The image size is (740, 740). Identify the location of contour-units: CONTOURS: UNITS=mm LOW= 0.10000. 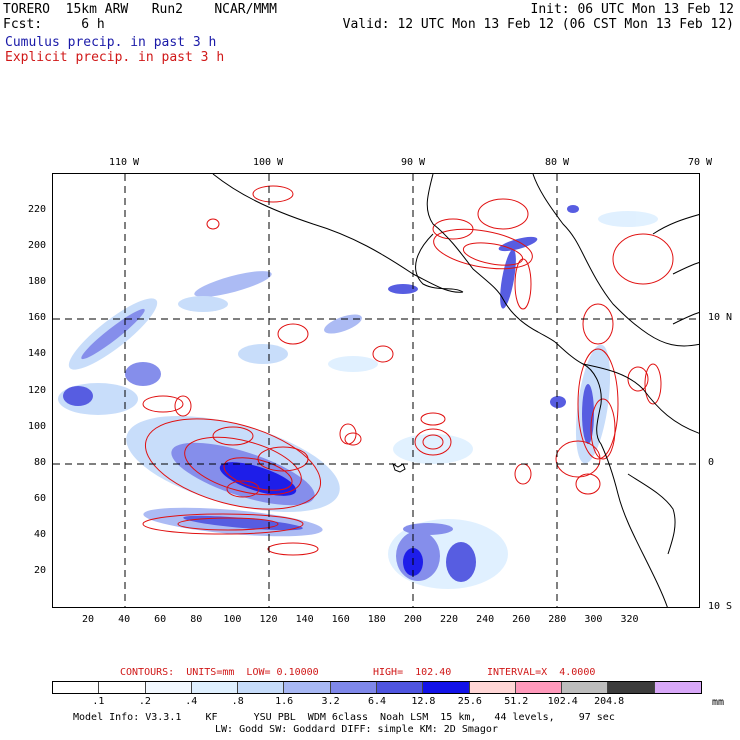
(219, 672).